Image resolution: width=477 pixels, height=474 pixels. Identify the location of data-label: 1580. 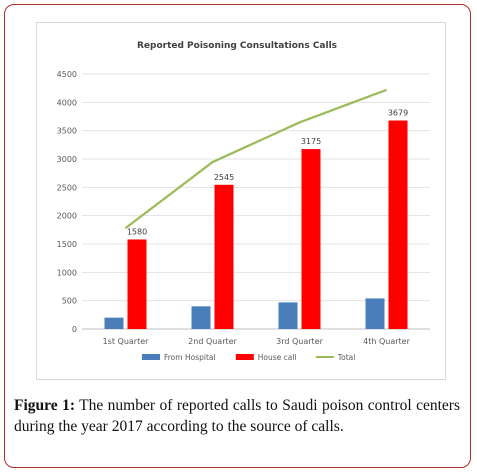
(137, 231).